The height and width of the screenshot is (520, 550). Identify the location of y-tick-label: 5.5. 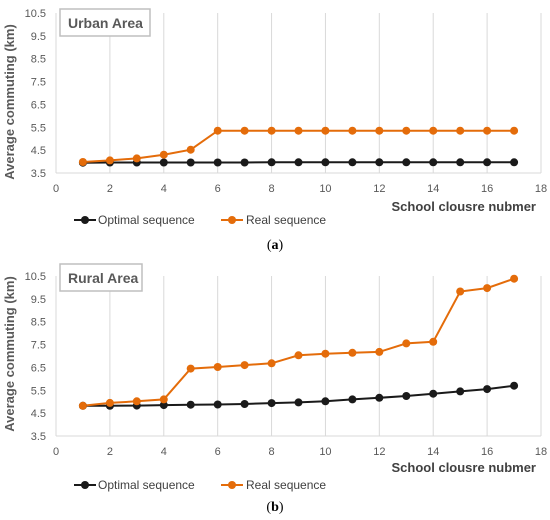
(38, 391).